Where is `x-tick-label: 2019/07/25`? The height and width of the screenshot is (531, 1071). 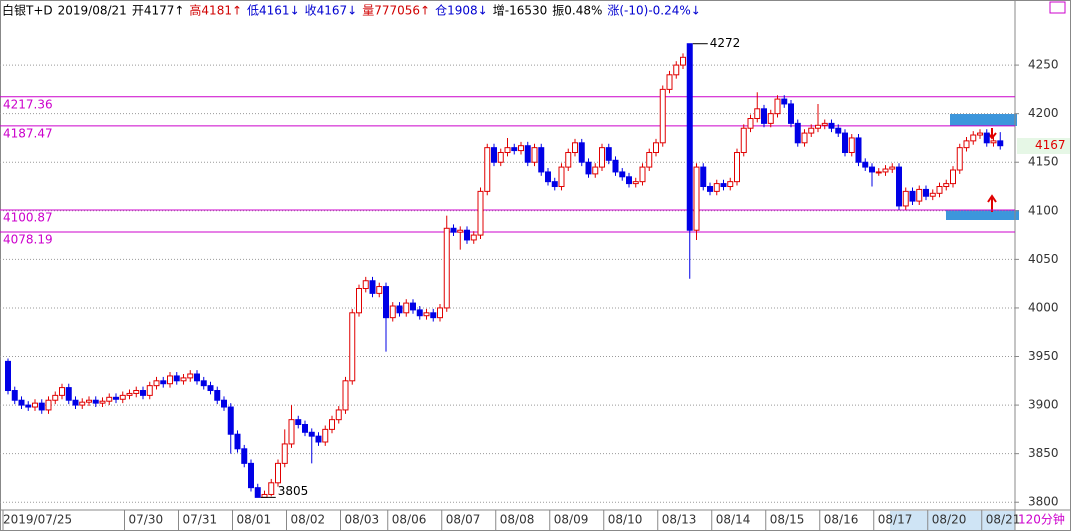
x-tick-label: 2019/07/25 is located at coordinates (37, 520).